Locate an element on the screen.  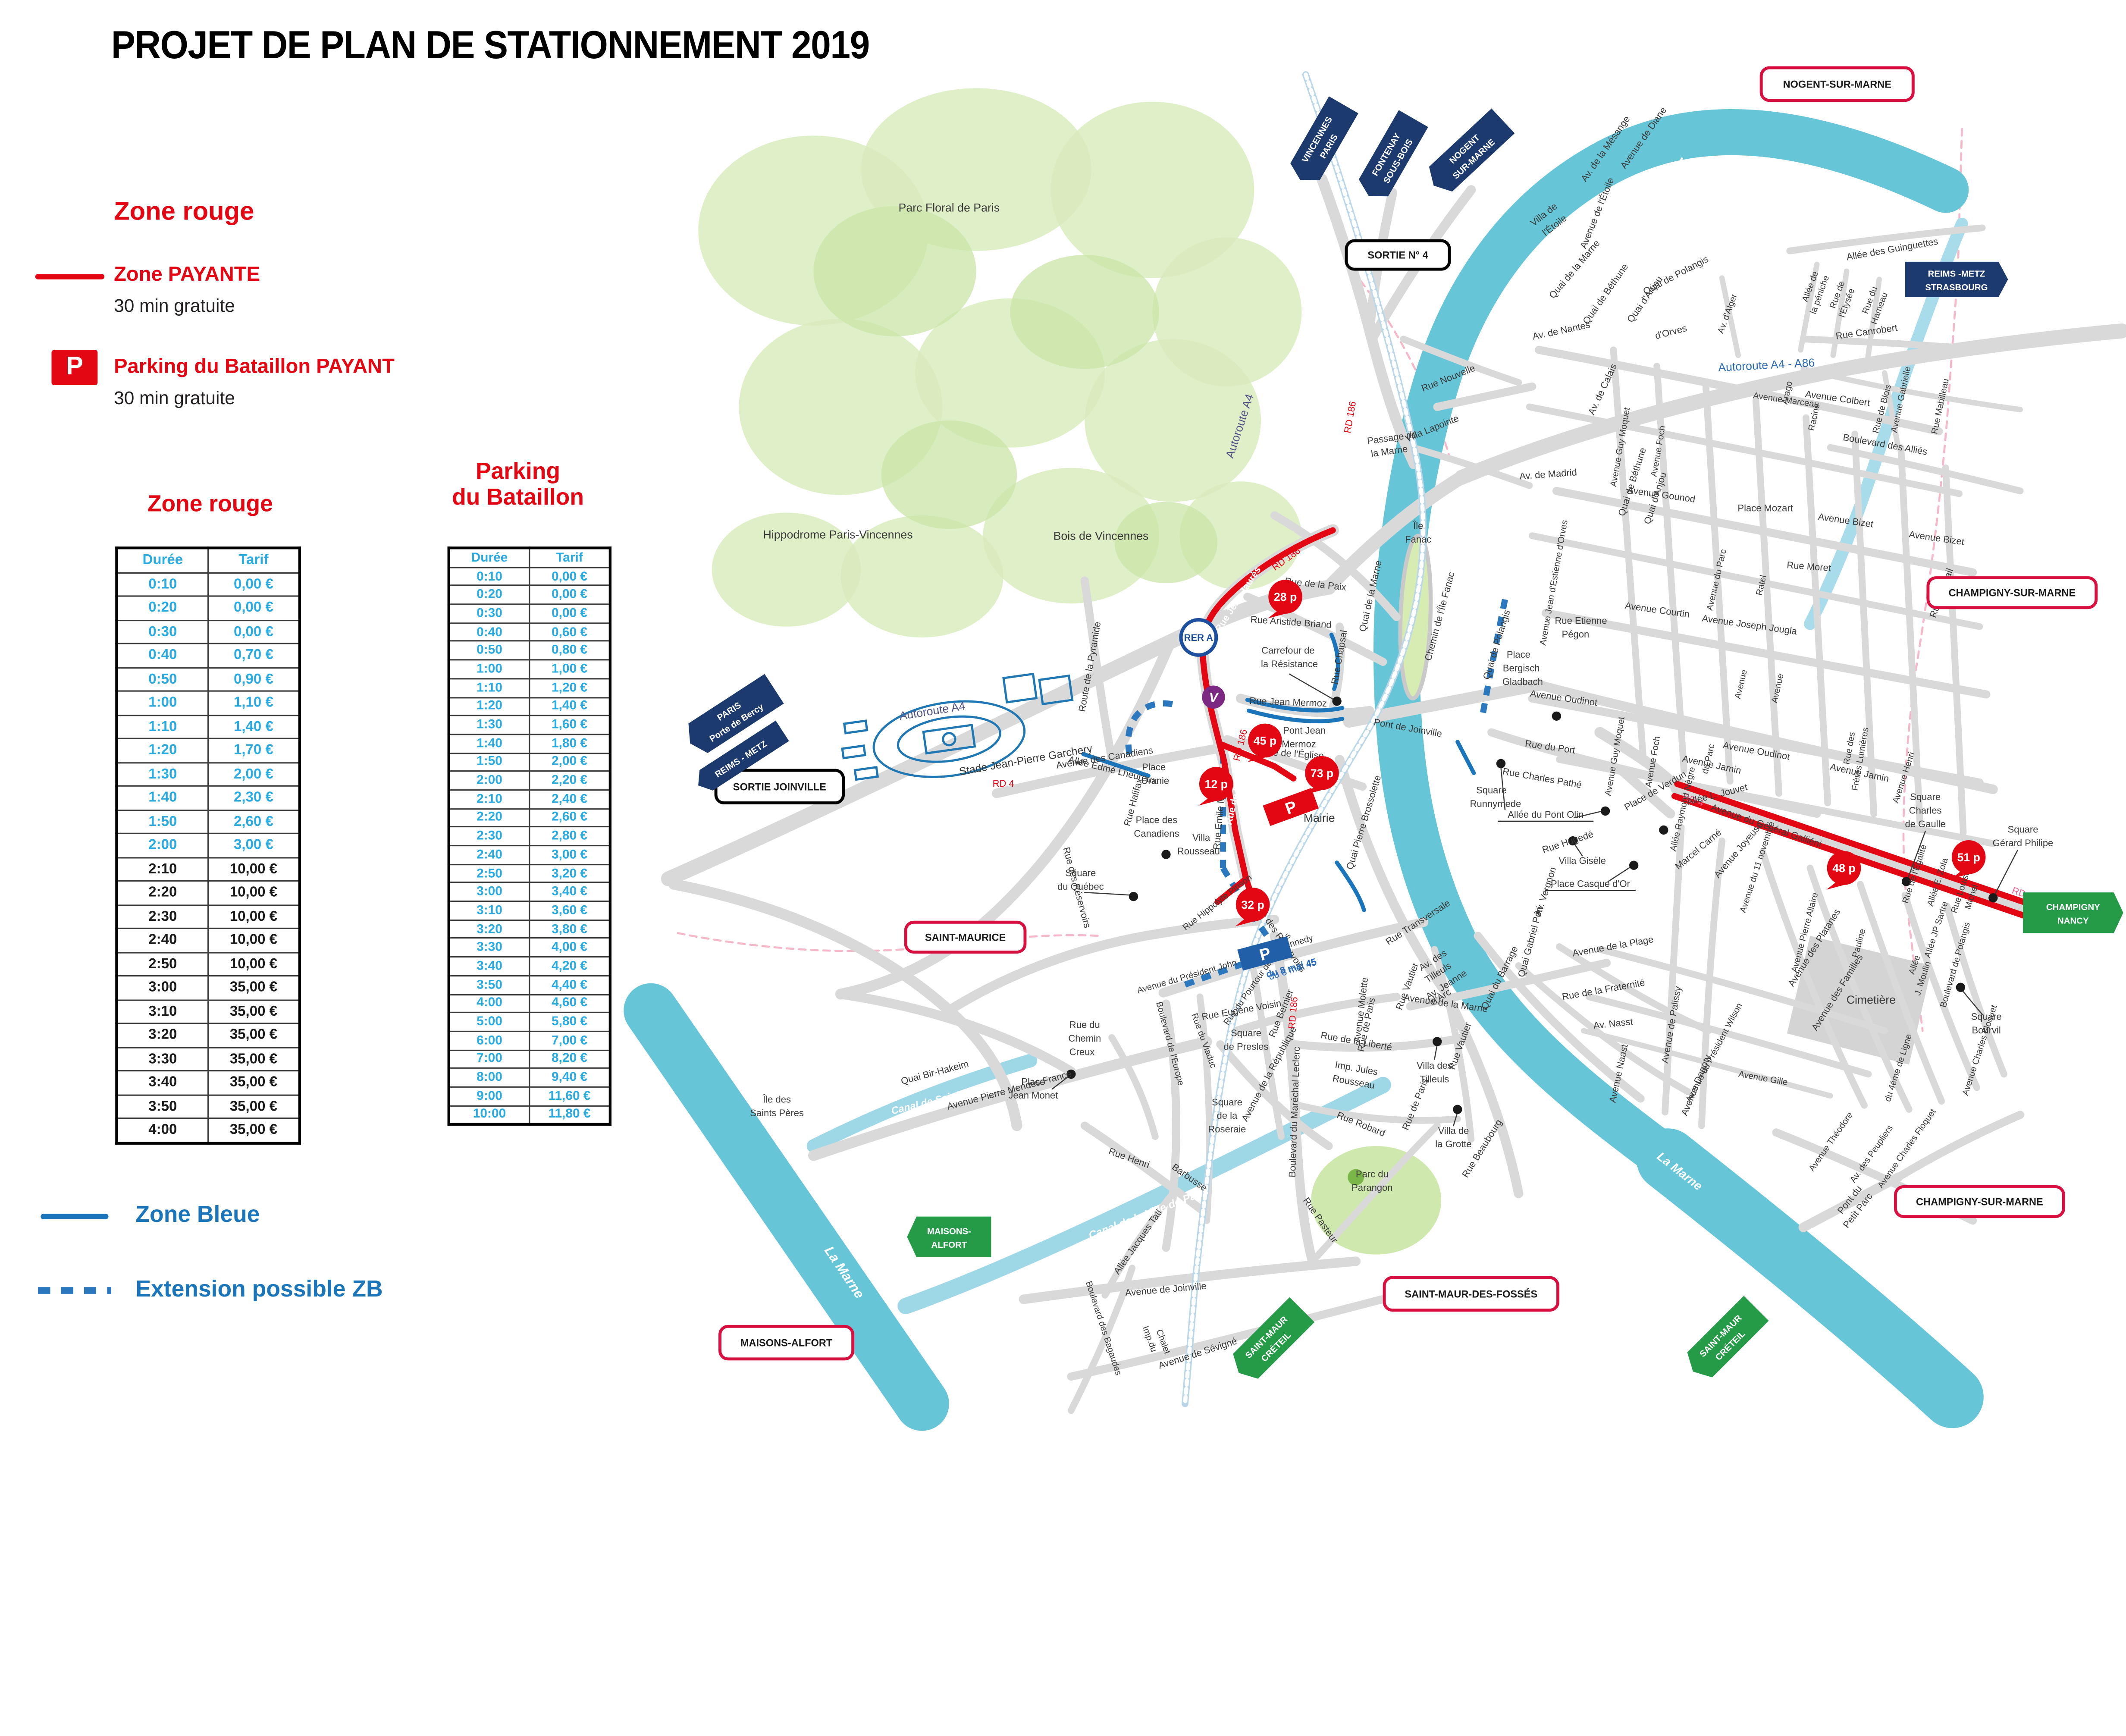
map-label: Rue Charles Pathé is located at coordinates (1542, 778).